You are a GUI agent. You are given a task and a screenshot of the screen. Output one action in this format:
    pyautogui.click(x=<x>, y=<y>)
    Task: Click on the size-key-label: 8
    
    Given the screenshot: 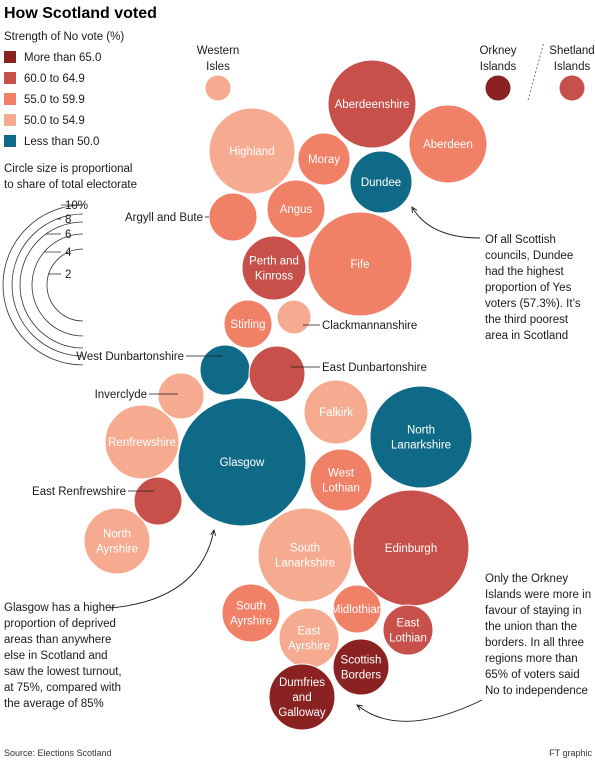 What is the action you would take?
    pyautogui.click(x=68, y=220)
    